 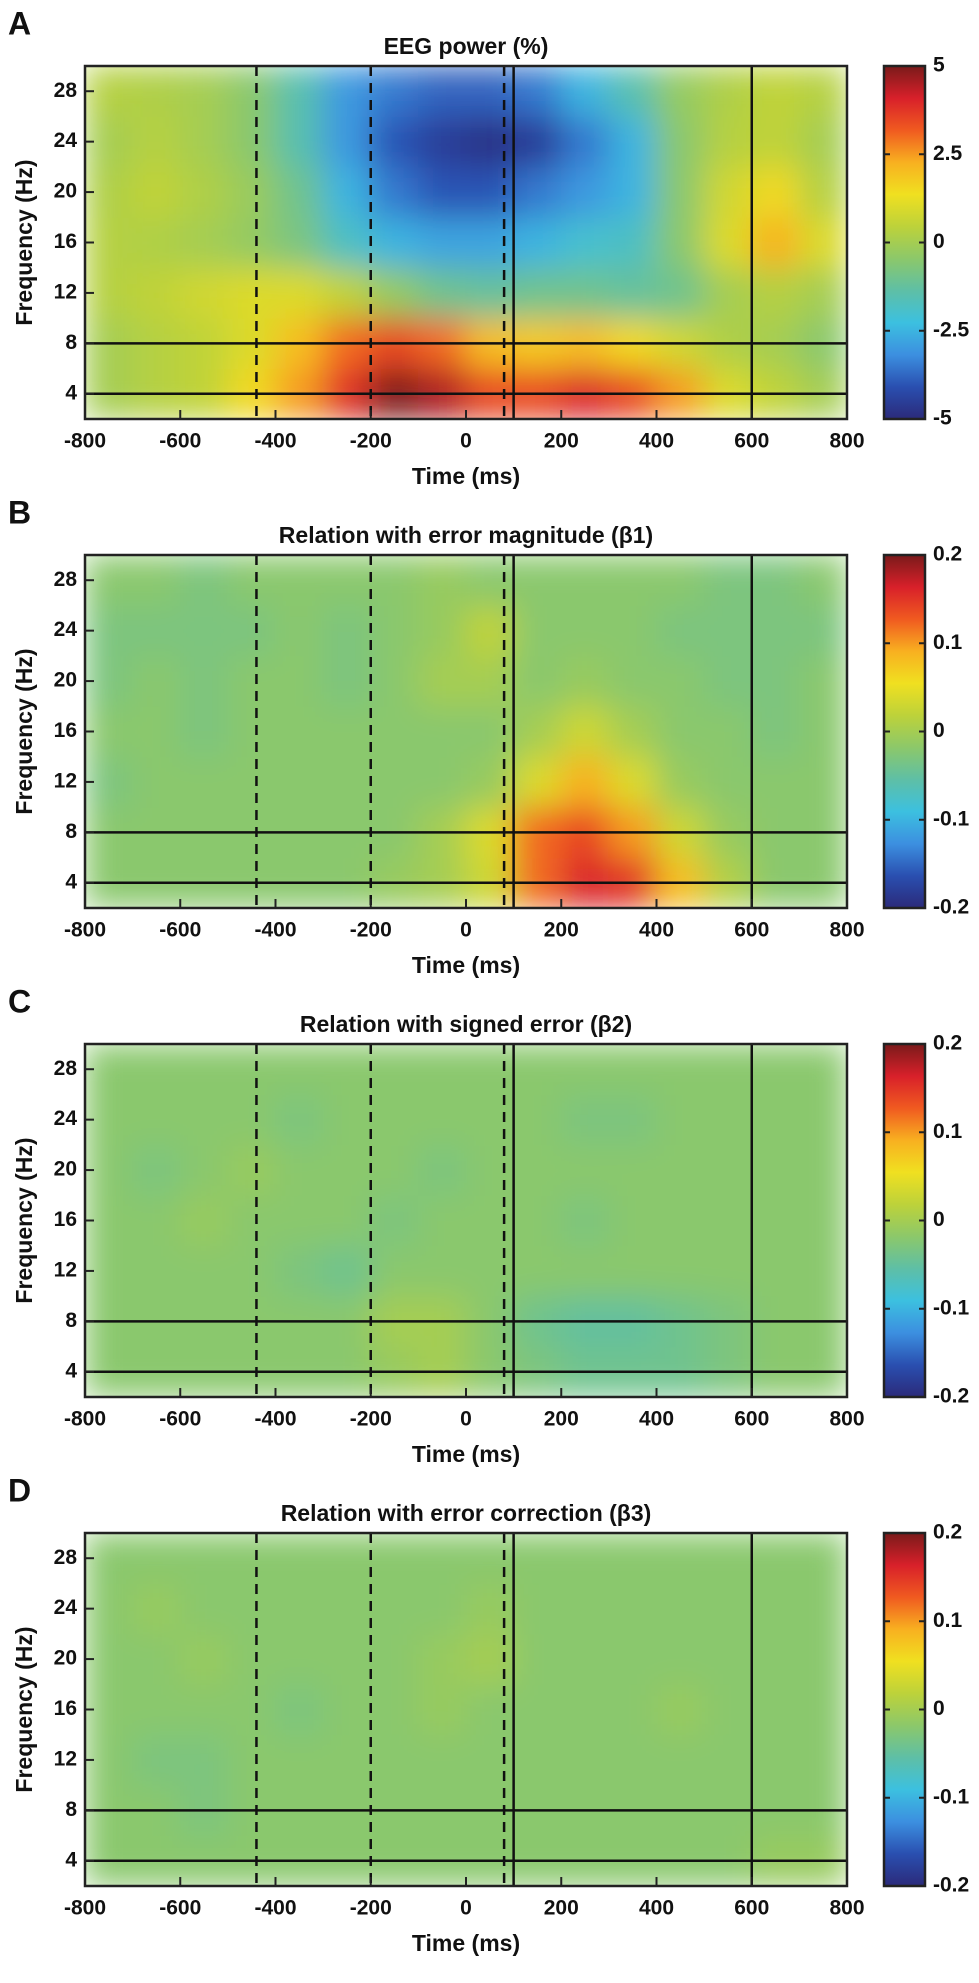 What do you see at coordinates (466, 1024) in the screenshot?
I see `panel-title: Relation with signed error (β2)` at bounding box center [466, 1024].